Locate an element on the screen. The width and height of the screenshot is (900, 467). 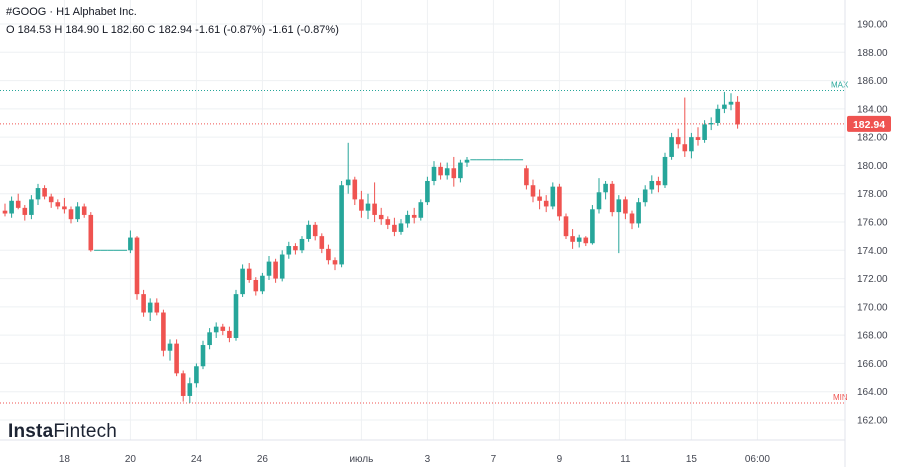
x-tick-label: 06:00 is located at coordinates (757, 459).